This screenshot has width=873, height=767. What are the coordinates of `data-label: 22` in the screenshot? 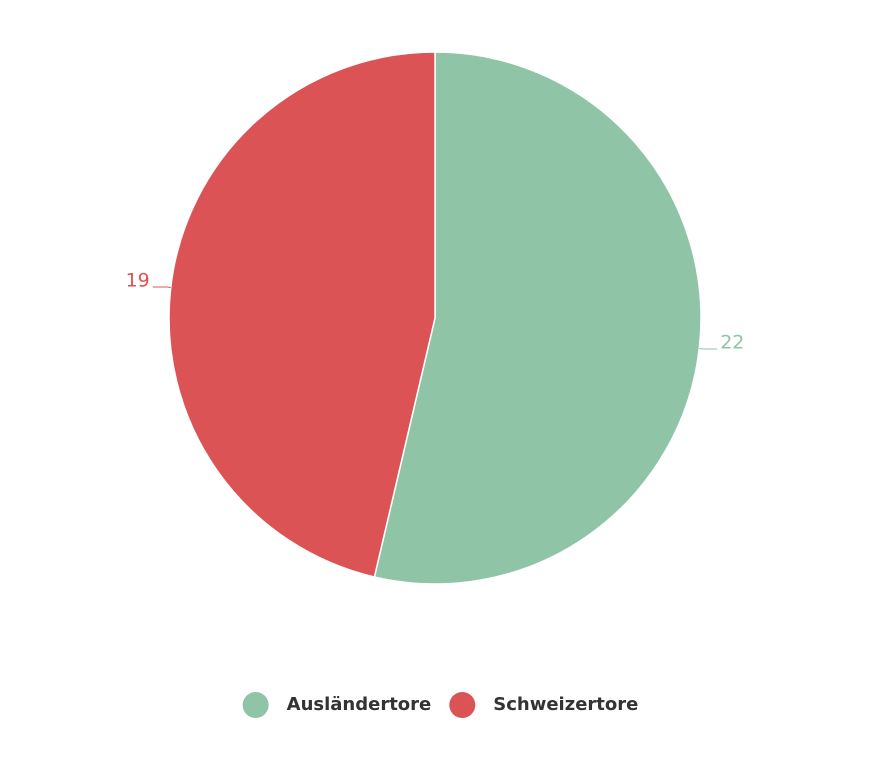 It's located at (732, 342).